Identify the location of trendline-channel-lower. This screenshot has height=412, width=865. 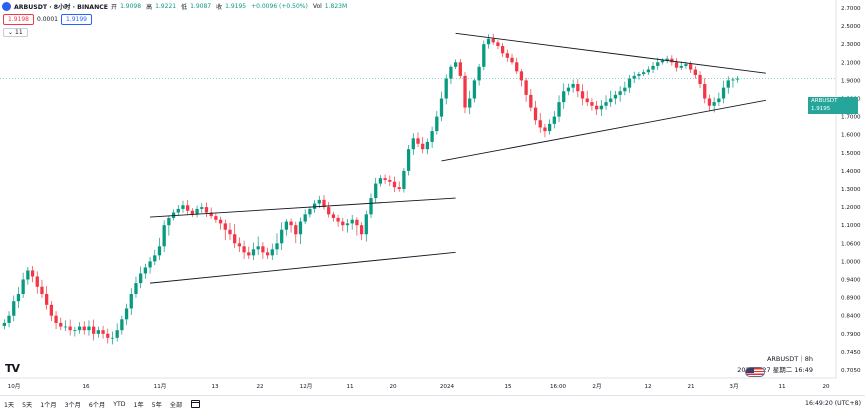
(303, 267).